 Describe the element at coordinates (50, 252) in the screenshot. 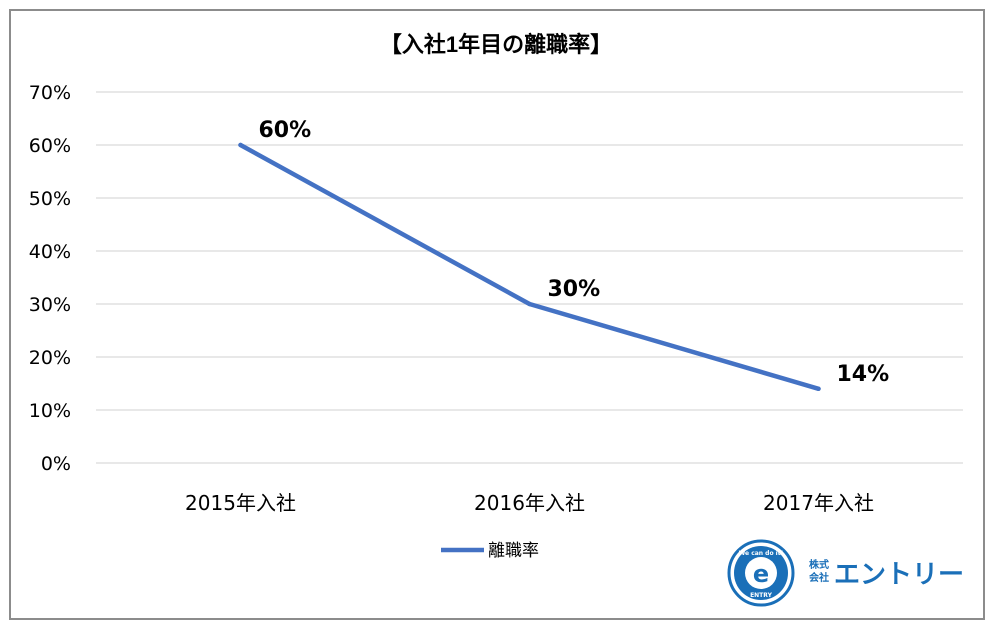

I see `y-tick-label: 40%` at that location.